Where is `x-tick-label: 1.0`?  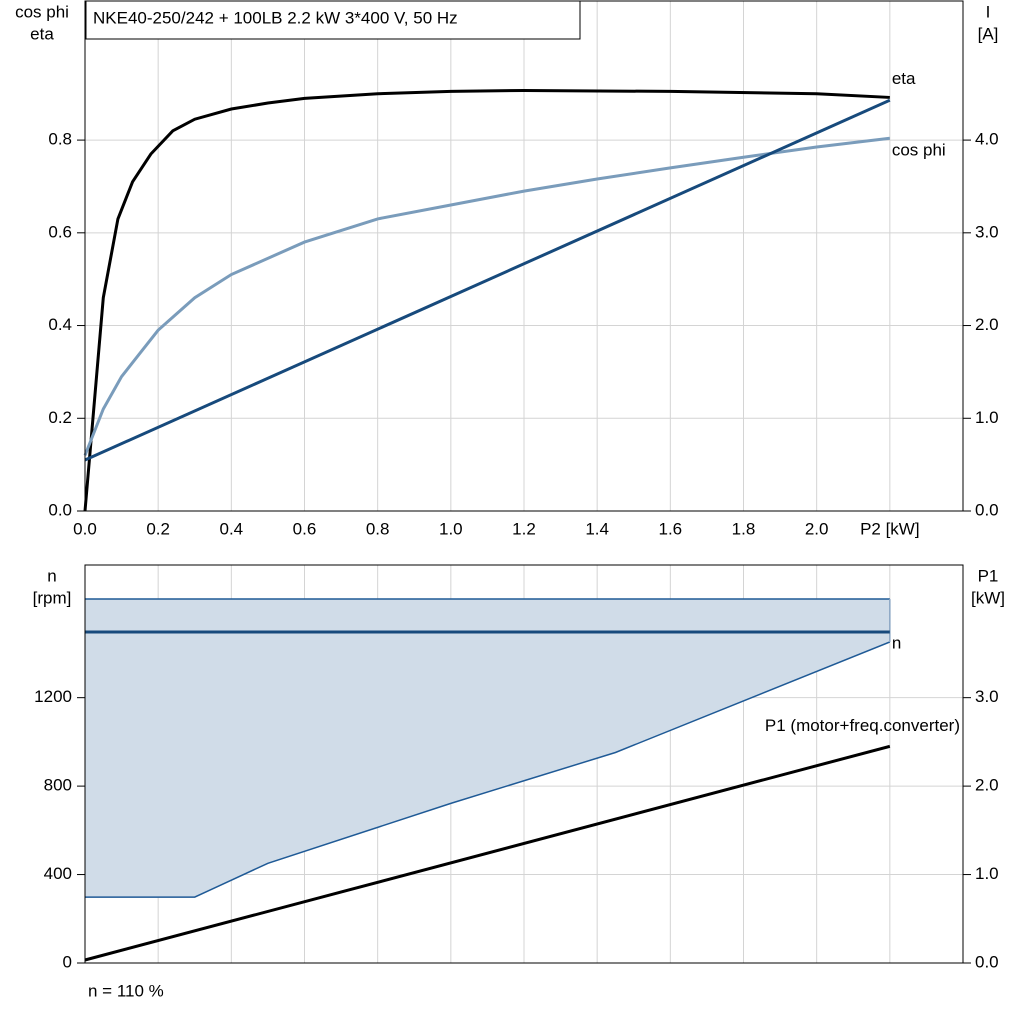 x-tick-label: 1.0 is located at coordinates (451, 528).